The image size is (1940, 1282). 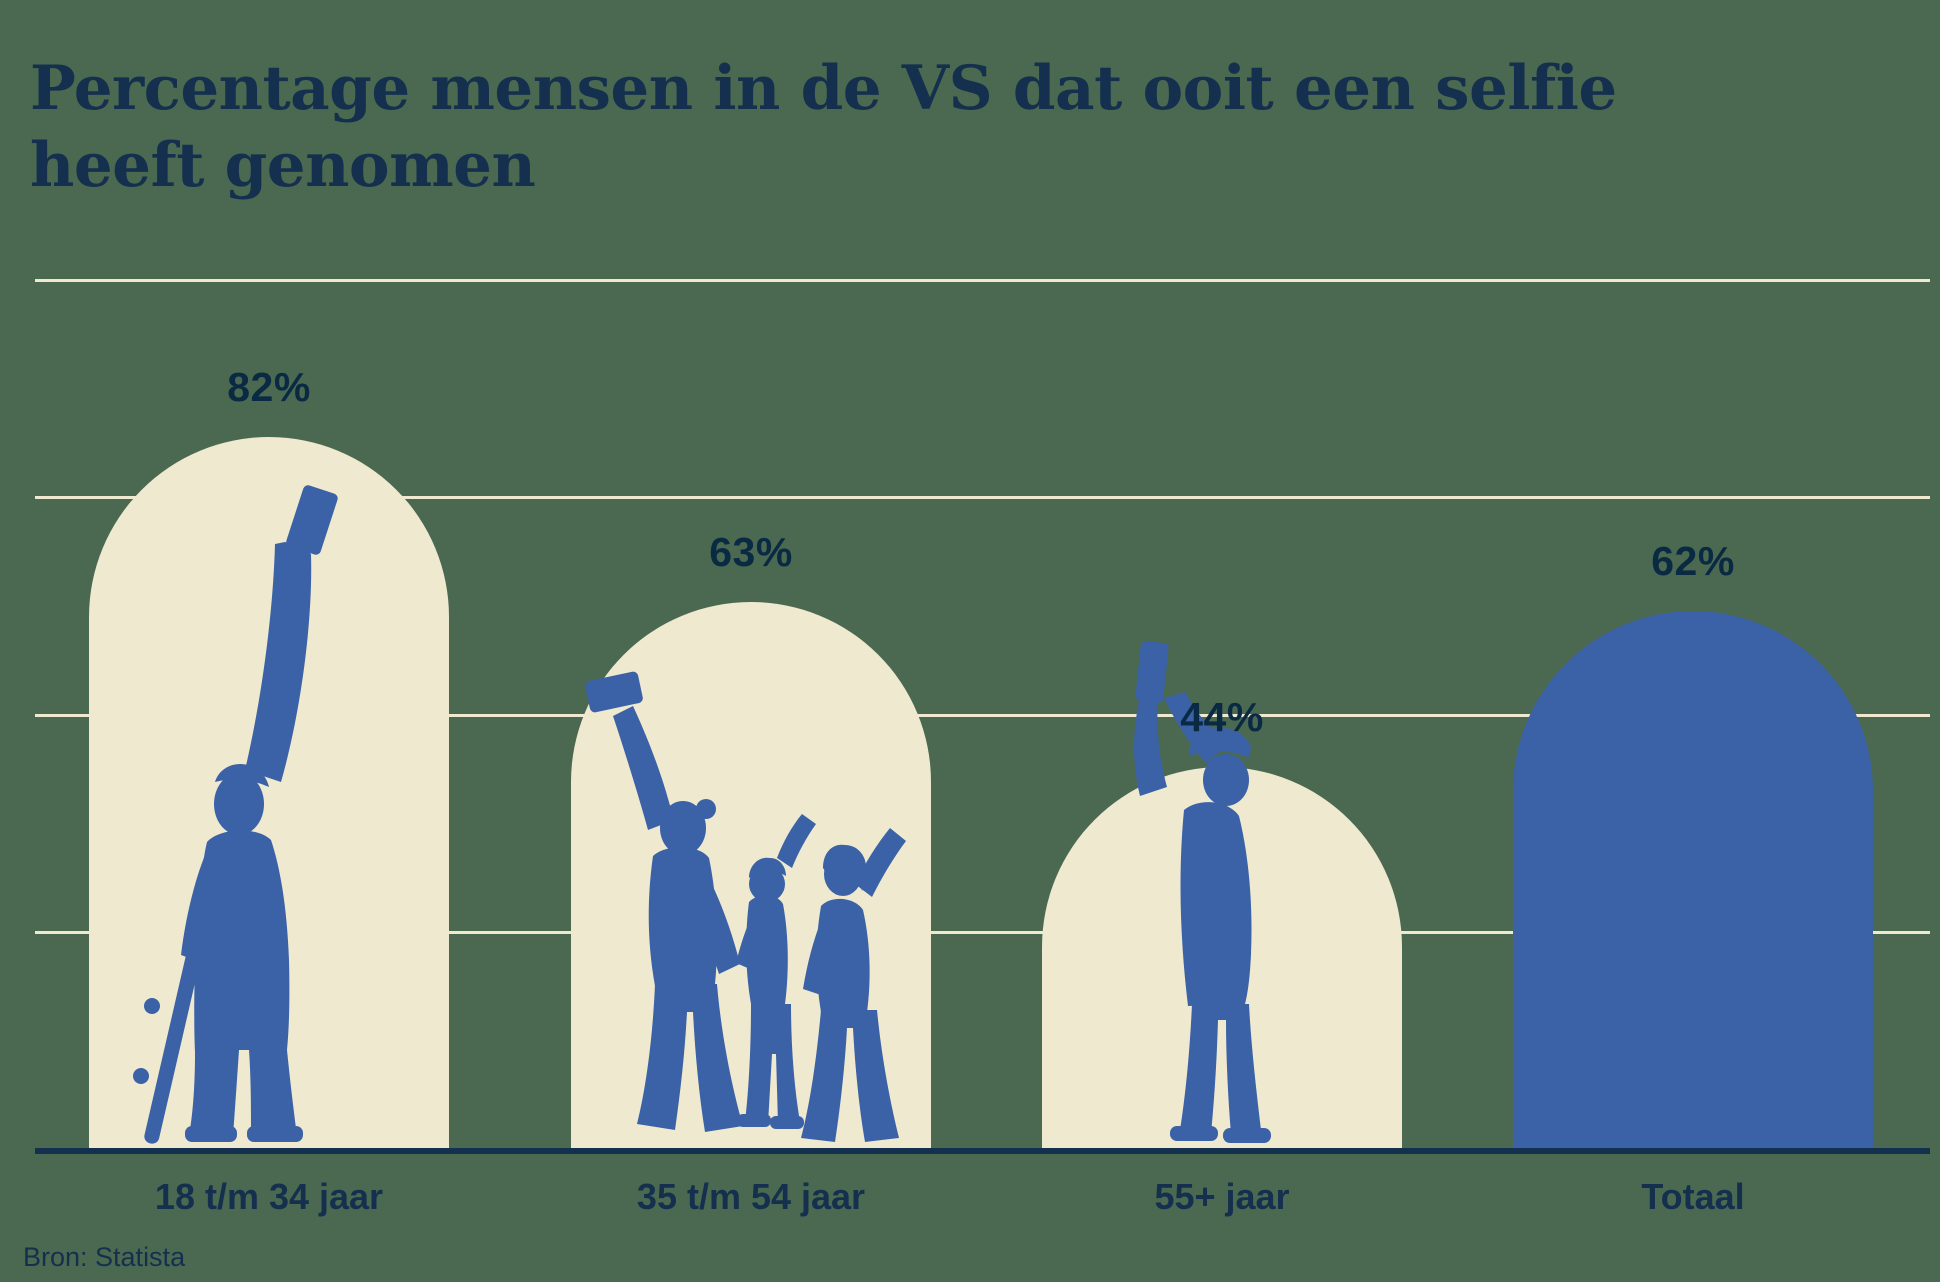 I want to click on category-label-18-34: 18 t/m 34 jaar, so click(x=269, y=1196).